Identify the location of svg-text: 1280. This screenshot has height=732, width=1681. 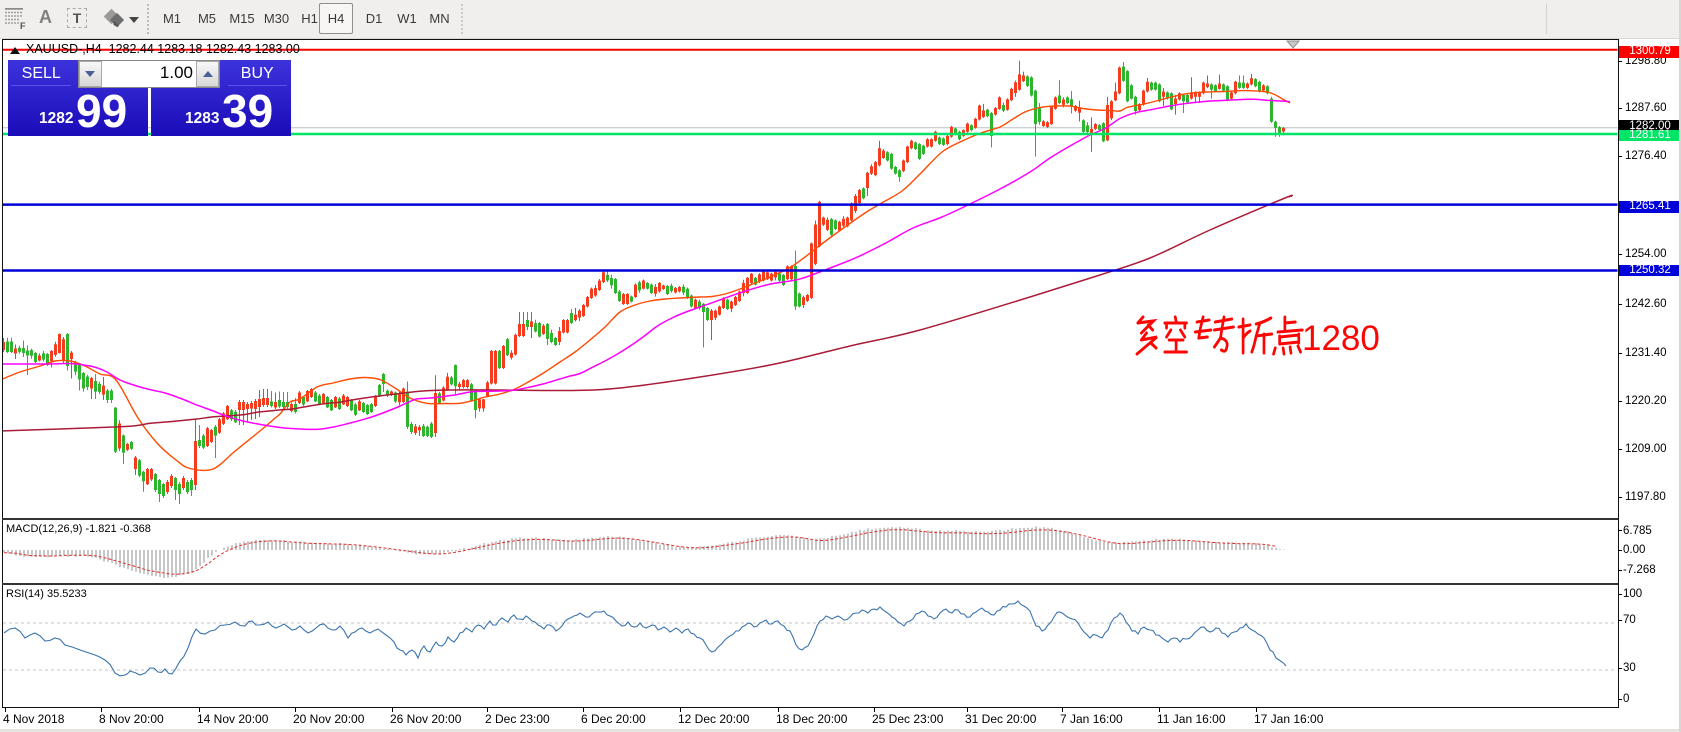
(1341, 337).